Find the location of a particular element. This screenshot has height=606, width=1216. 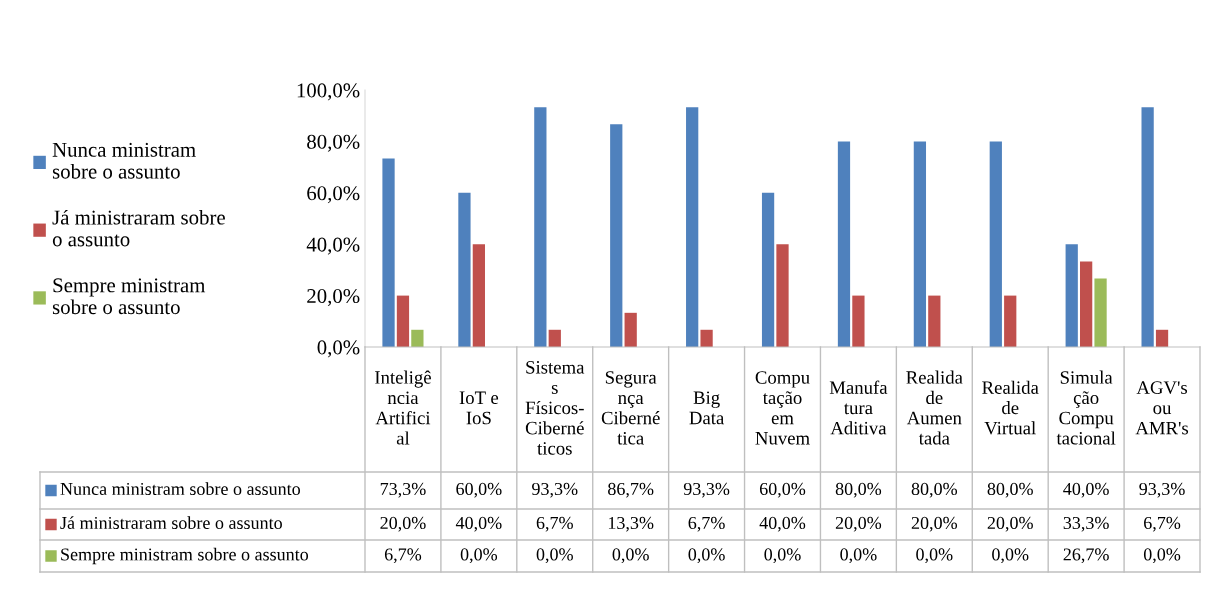

text: Já ministraram sobre o assunto is located at coordinates (171, 523).